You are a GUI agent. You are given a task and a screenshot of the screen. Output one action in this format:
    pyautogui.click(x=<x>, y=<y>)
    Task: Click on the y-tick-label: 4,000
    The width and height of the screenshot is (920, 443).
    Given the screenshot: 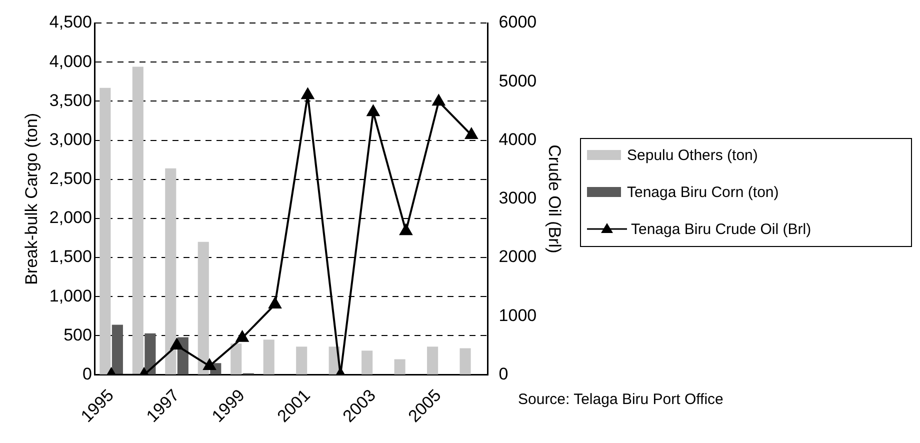 What is the action you would take?
    pyautogui.click(x=70, y=61)
    